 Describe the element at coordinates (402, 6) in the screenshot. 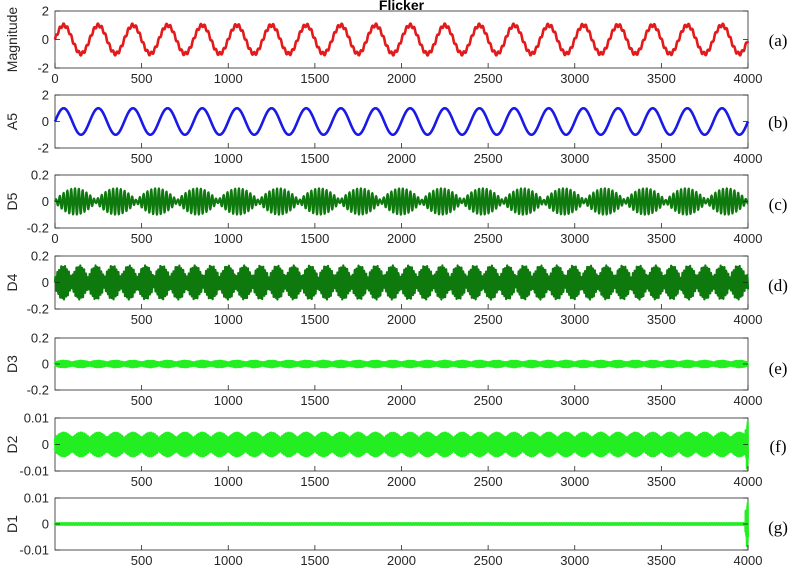

I see `chart-title: Flicker` at that location.